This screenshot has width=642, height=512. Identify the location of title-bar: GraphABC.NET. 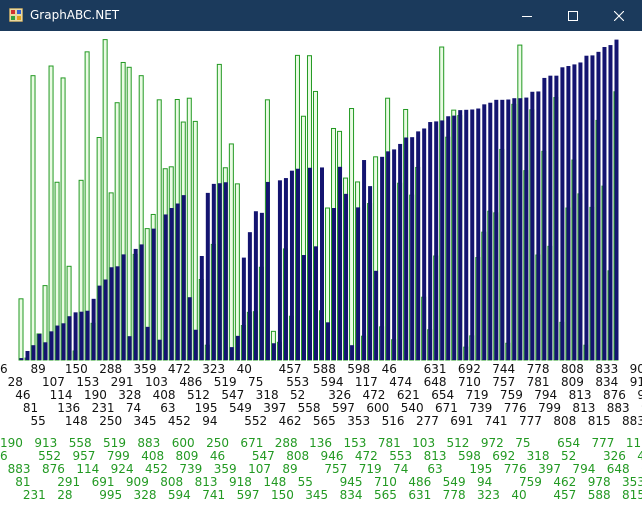
(321, 15).